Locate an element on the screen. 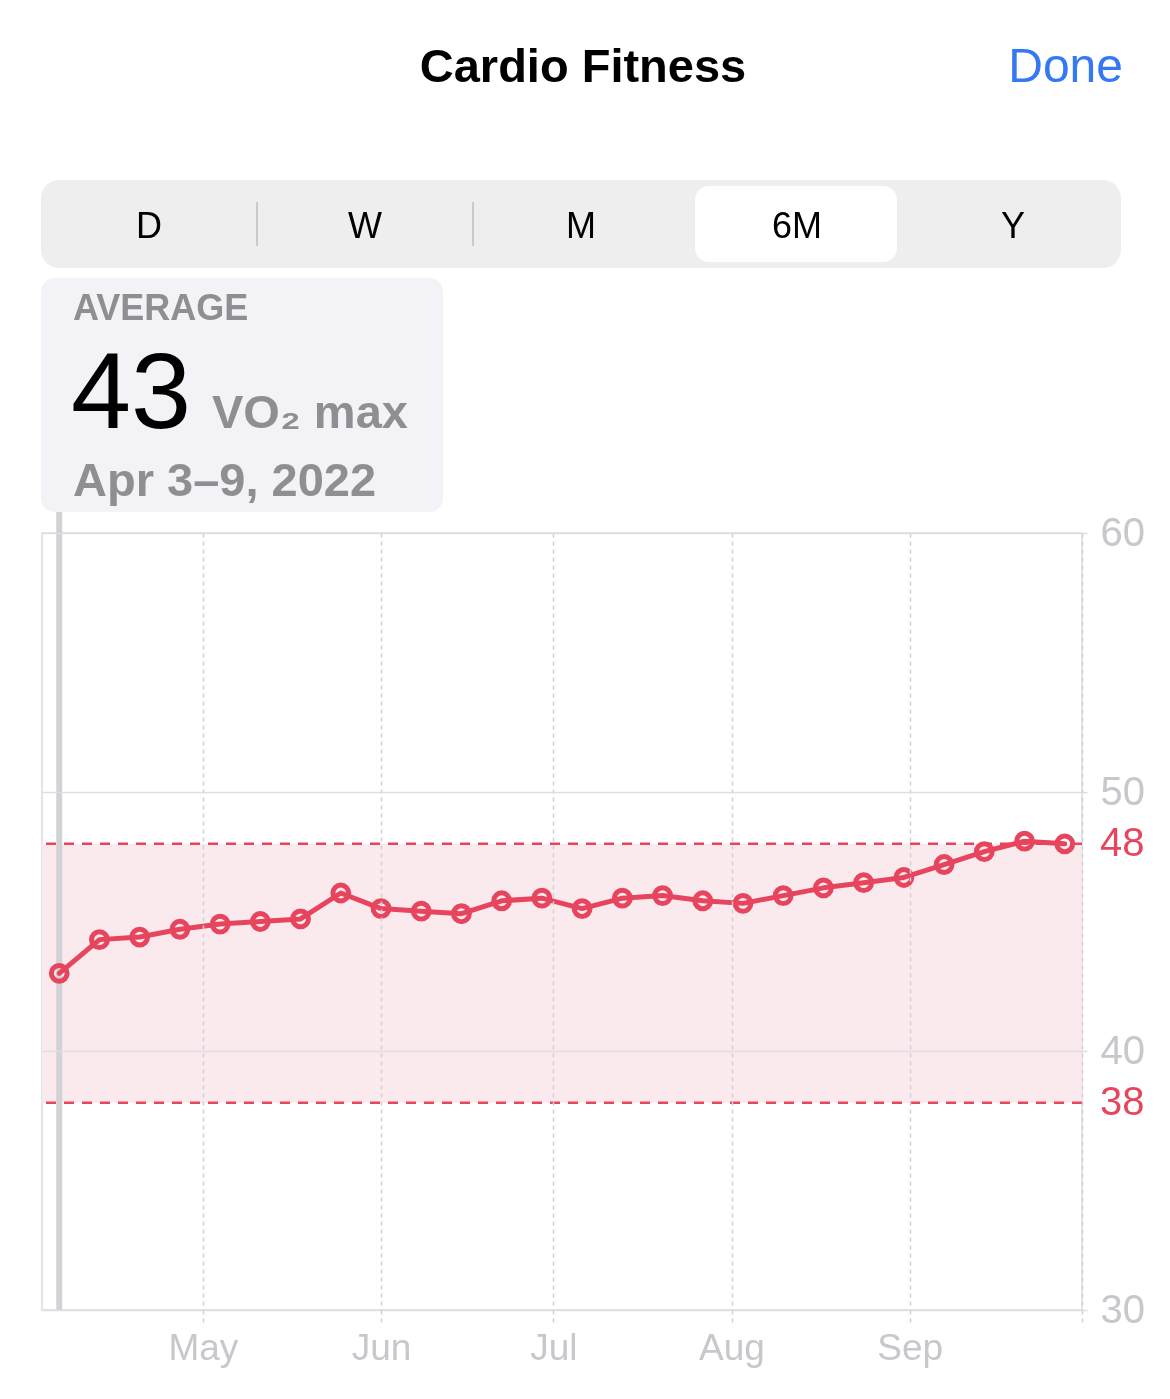 The width and height of the screenshot is (1170, 1399). text: Done is located at coordinates (1065, 65).